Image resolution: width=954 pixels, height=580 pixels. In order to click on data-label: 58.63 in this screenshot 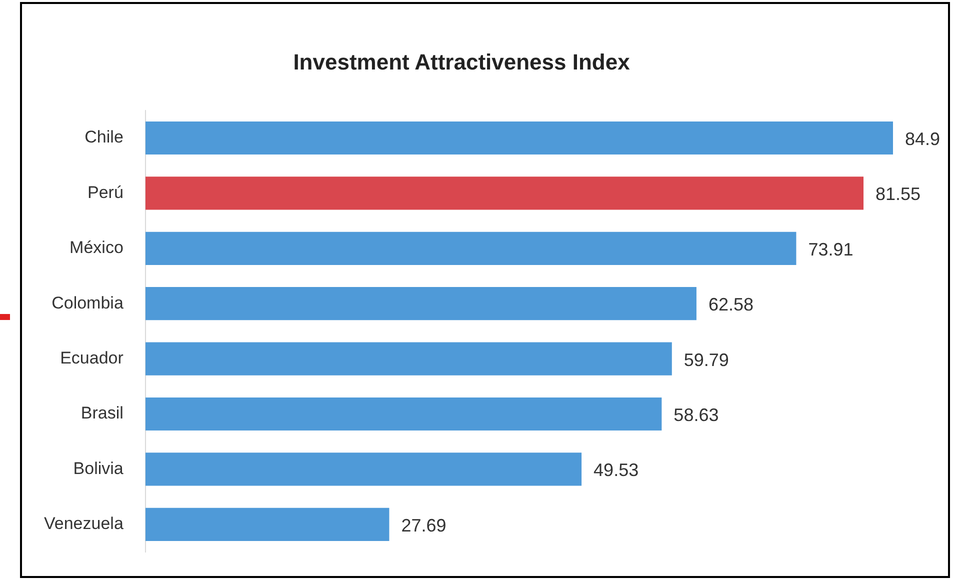, I will do `click(696, 414)`.